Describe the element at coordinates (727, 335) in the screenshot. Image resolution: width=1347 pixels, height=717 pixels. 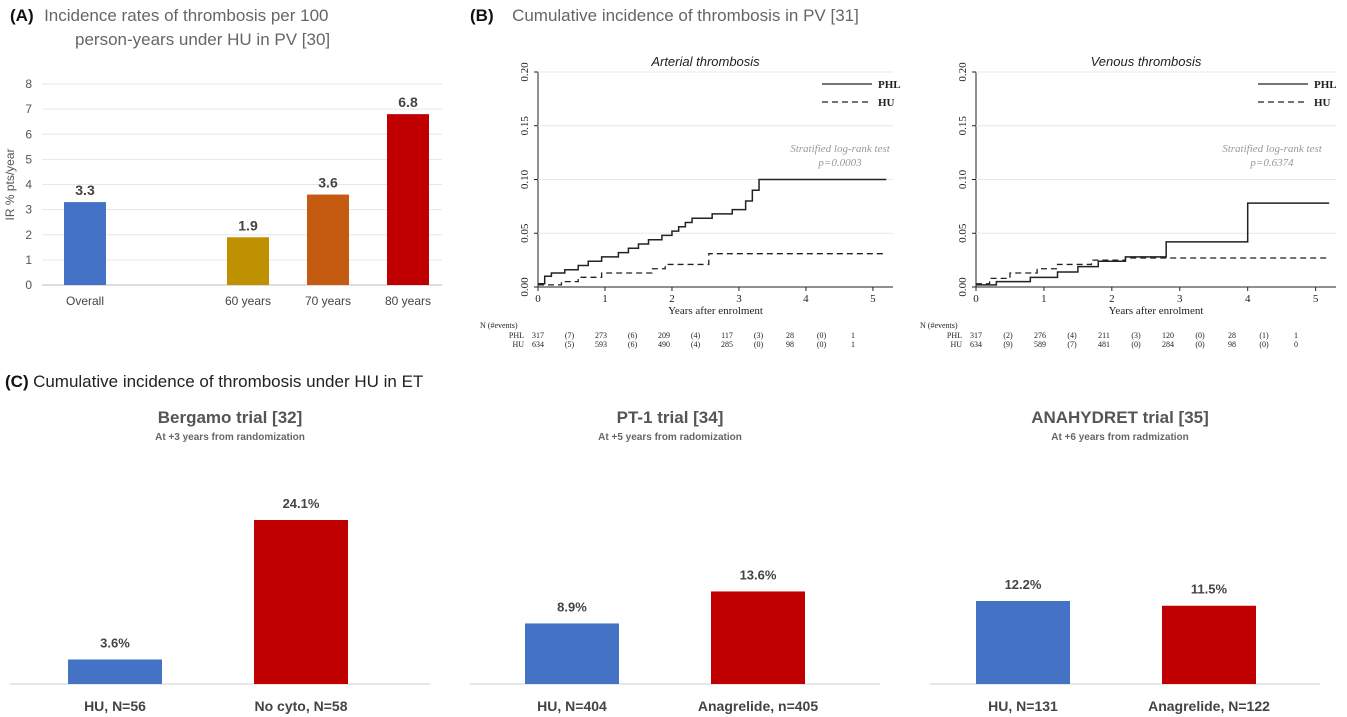
I see `risk-cell: 117` at that location.